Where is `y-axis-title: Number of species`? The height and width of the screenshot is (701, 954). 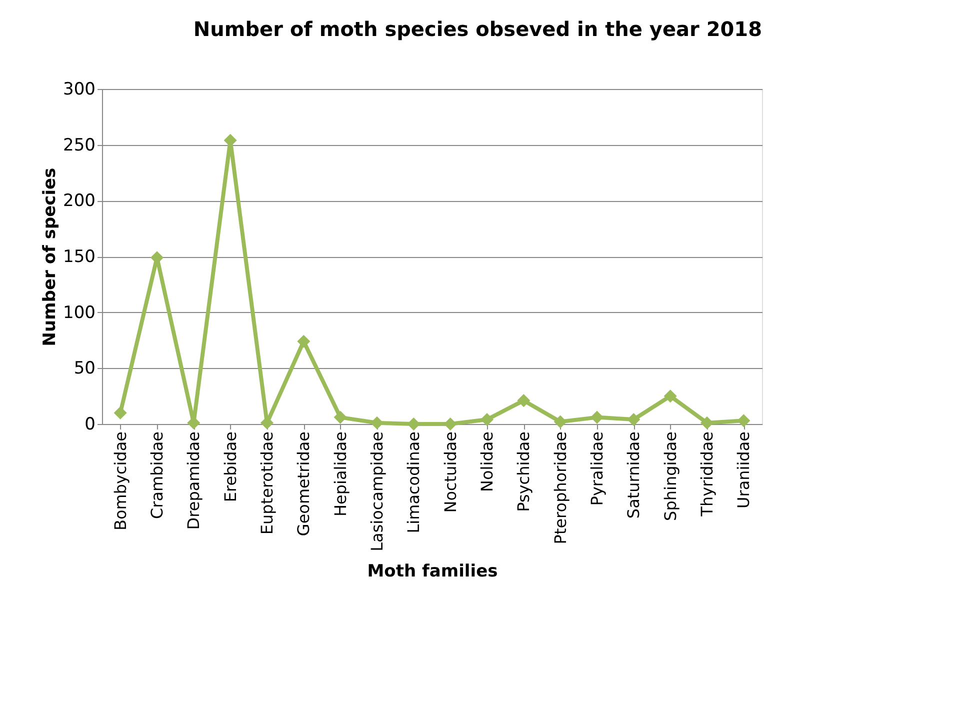
y-axis-title: Number of species is located at coordinates (50, 257).